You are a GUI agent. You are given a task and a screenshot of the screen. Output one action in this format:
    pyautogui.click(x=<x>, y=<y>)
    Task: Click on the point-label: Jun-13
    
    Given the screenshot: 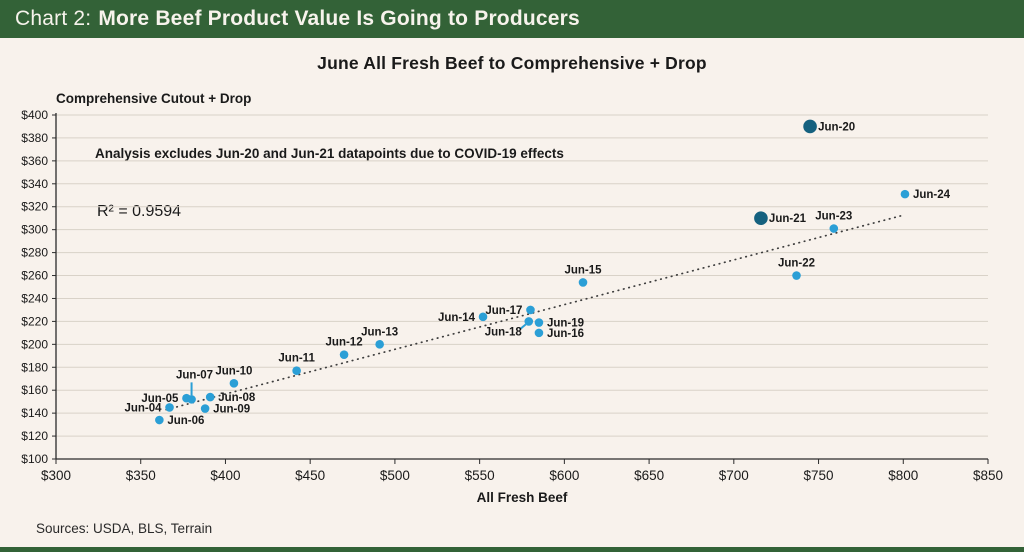 What is the action you would take?
    pyautogui.click(x=379, y=332)
    